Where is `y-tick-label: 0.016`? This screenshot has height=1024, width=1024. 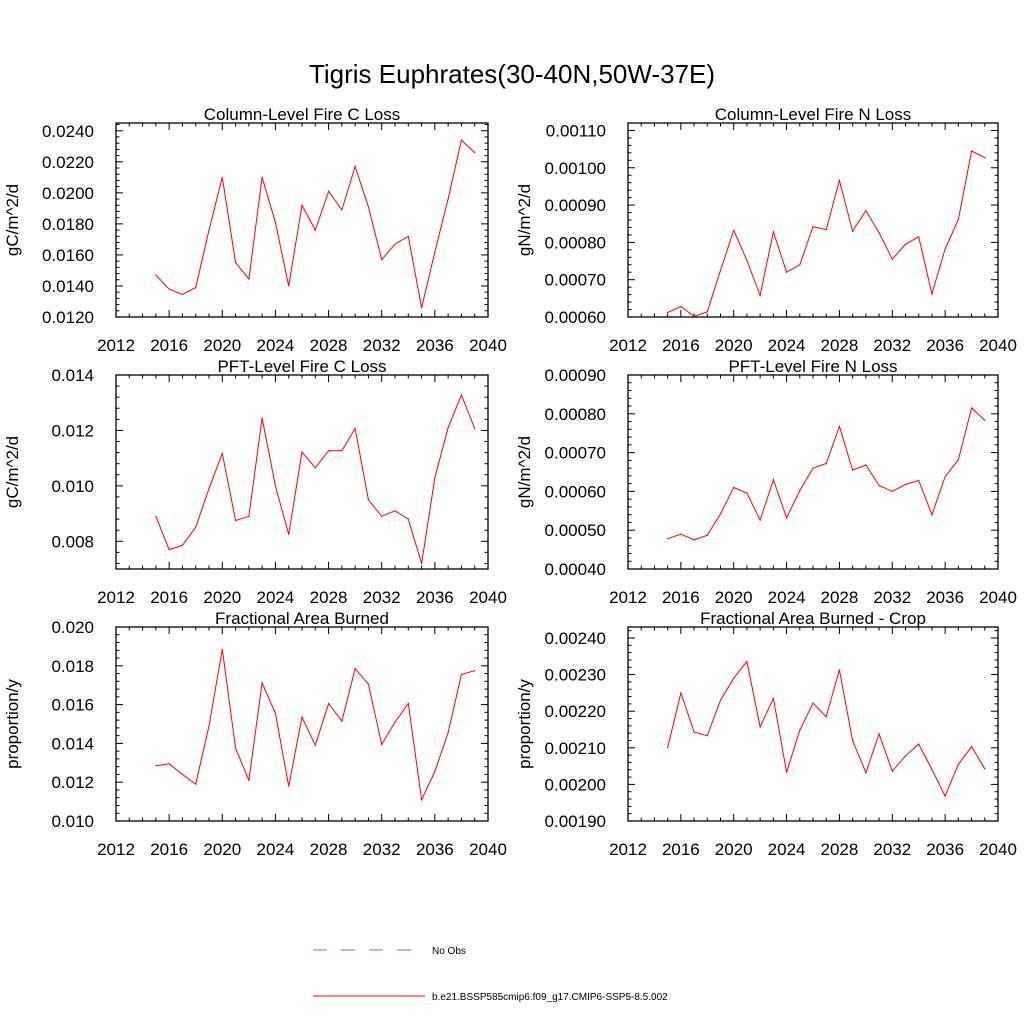
y-tick-label: 0.016 is located at coordinates (72, 705).